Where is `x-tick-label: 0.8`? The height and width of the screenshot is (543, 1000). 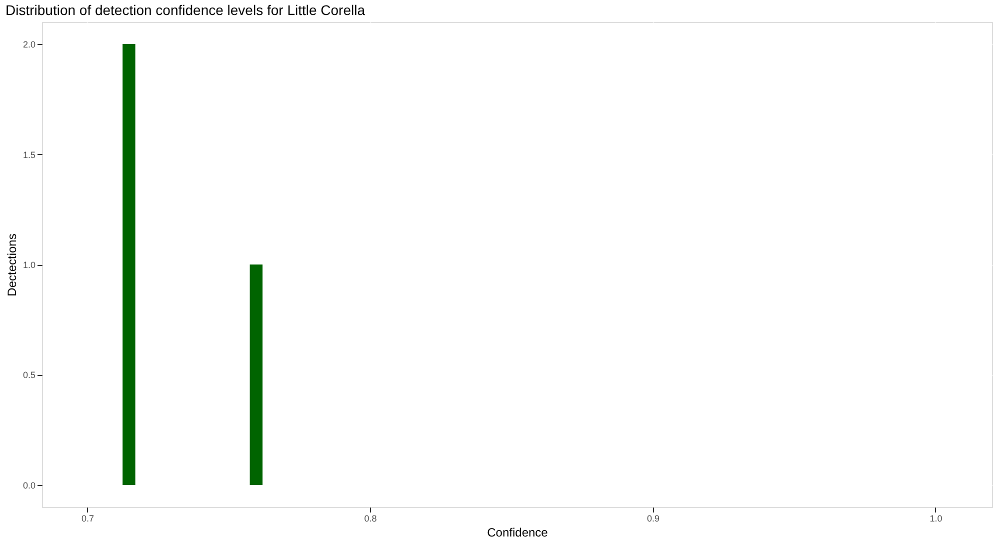
x-tick-label: 0.8 is located at coordinates (370, 519).